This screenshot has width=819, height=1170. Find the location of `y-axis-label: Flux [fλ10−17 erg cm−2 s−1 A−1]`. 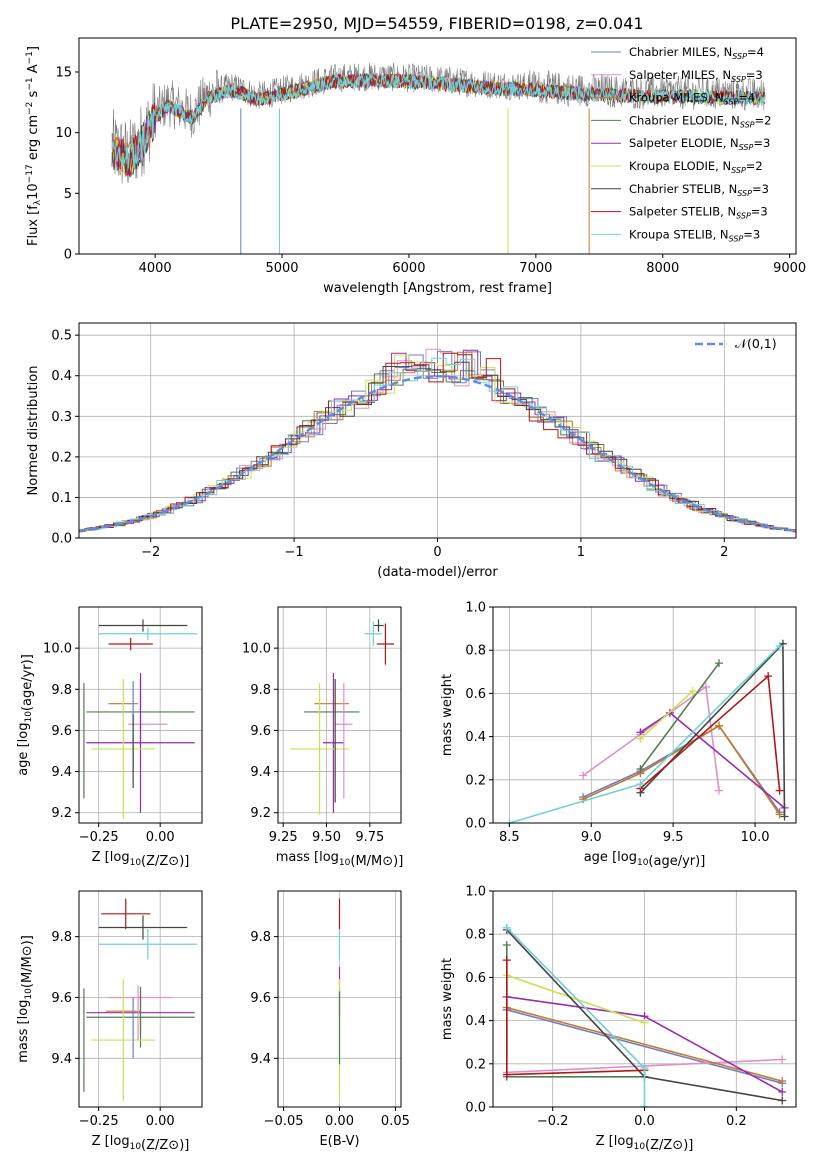

y-axis-label: Flux [fλ10−17 erg cm−2 s−1 A−1] is located at coordinates (34, 146).